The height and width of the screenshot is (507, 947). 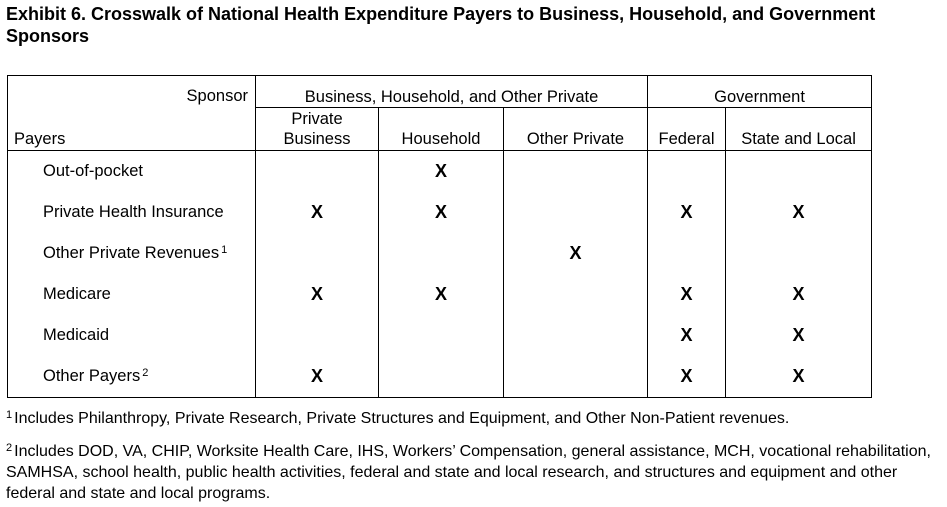 I want to click on payer-label: Medicaid, so click(x=131, y=335).